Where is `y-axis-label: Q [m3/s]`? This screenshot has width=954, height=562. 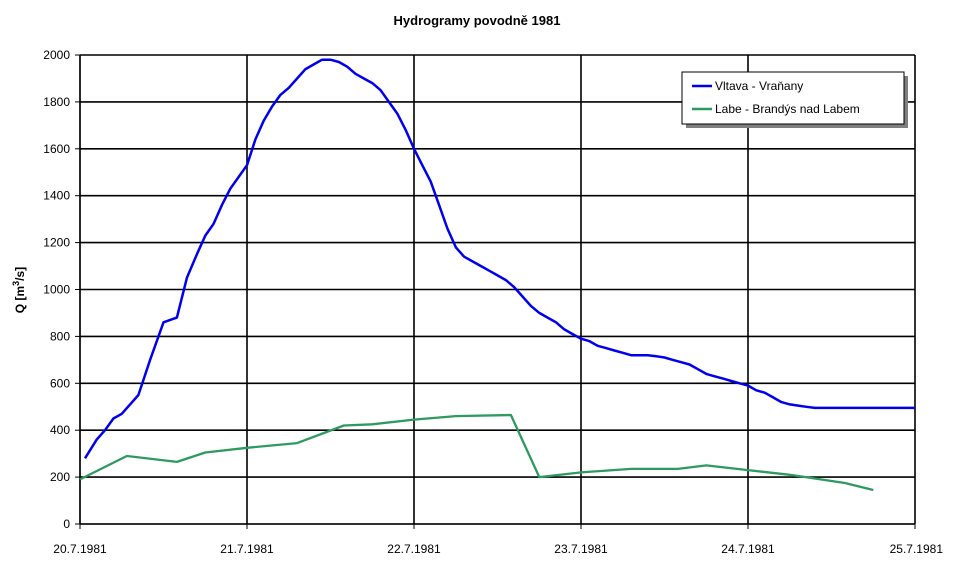 y-axis-label: Q [m3/s] is located at coordinates (19, 290).